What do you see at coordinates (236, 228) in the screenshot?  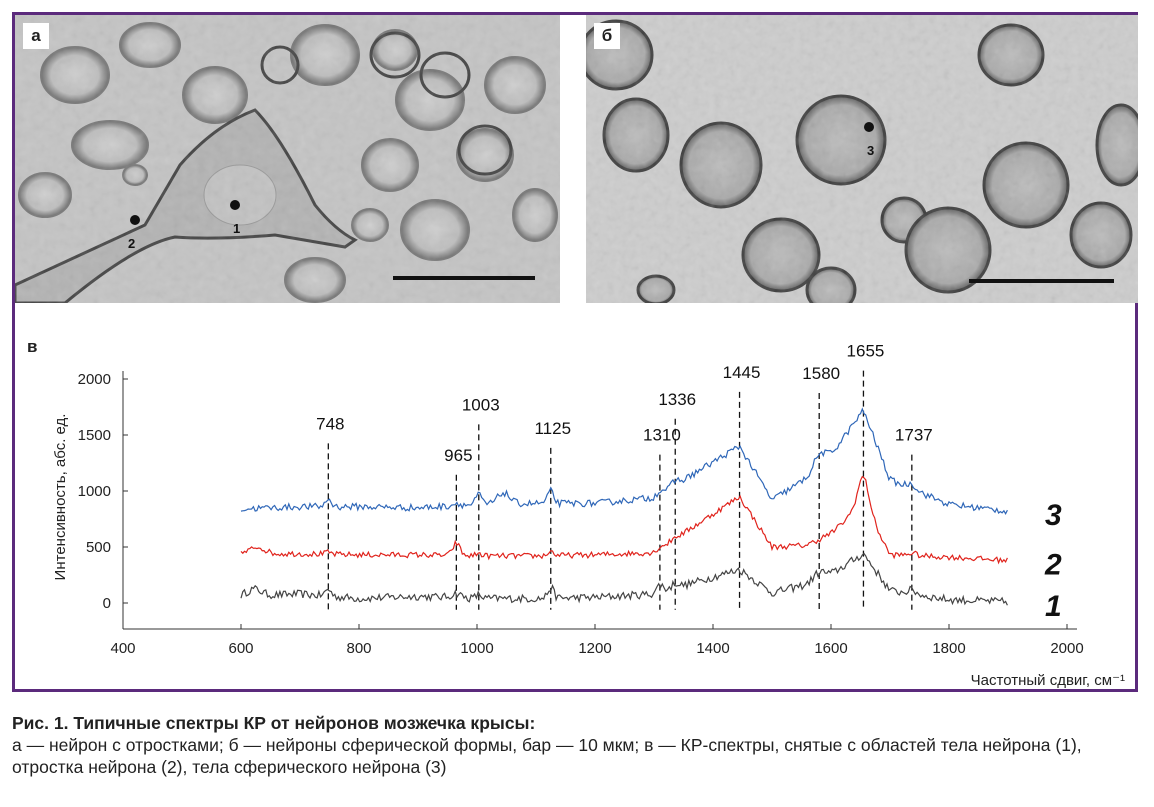 I see `marker-label-1: 1` at bounding box center [236, 228].